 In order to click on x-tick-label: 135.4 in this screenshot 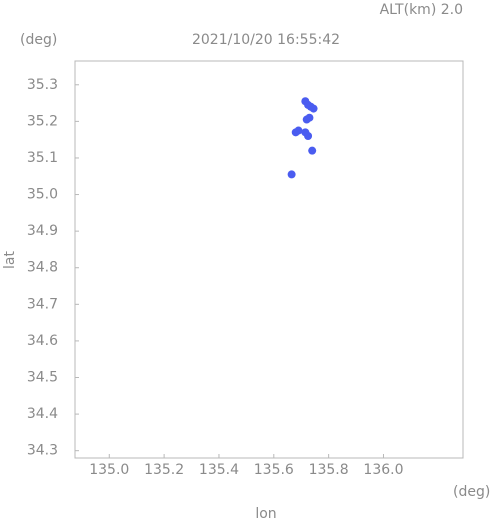, I will do `click(219, 470)`.